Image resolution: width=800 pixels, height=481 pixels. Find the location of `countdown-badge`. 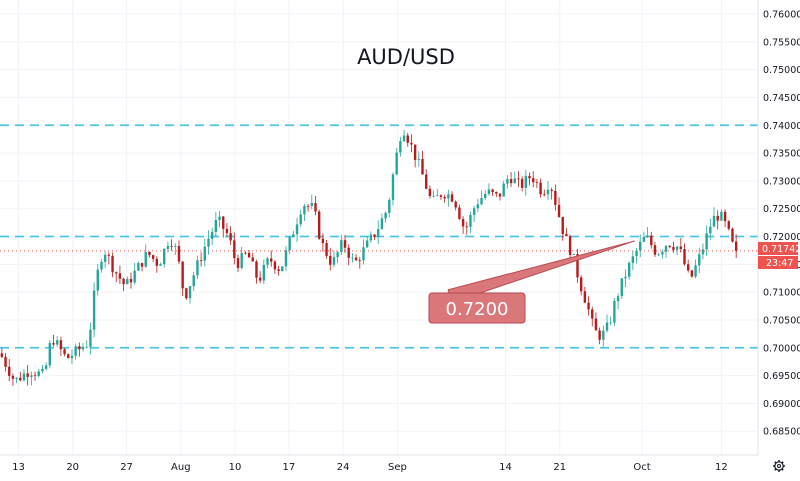

countdown-badge is located at coordinates (778, 262).